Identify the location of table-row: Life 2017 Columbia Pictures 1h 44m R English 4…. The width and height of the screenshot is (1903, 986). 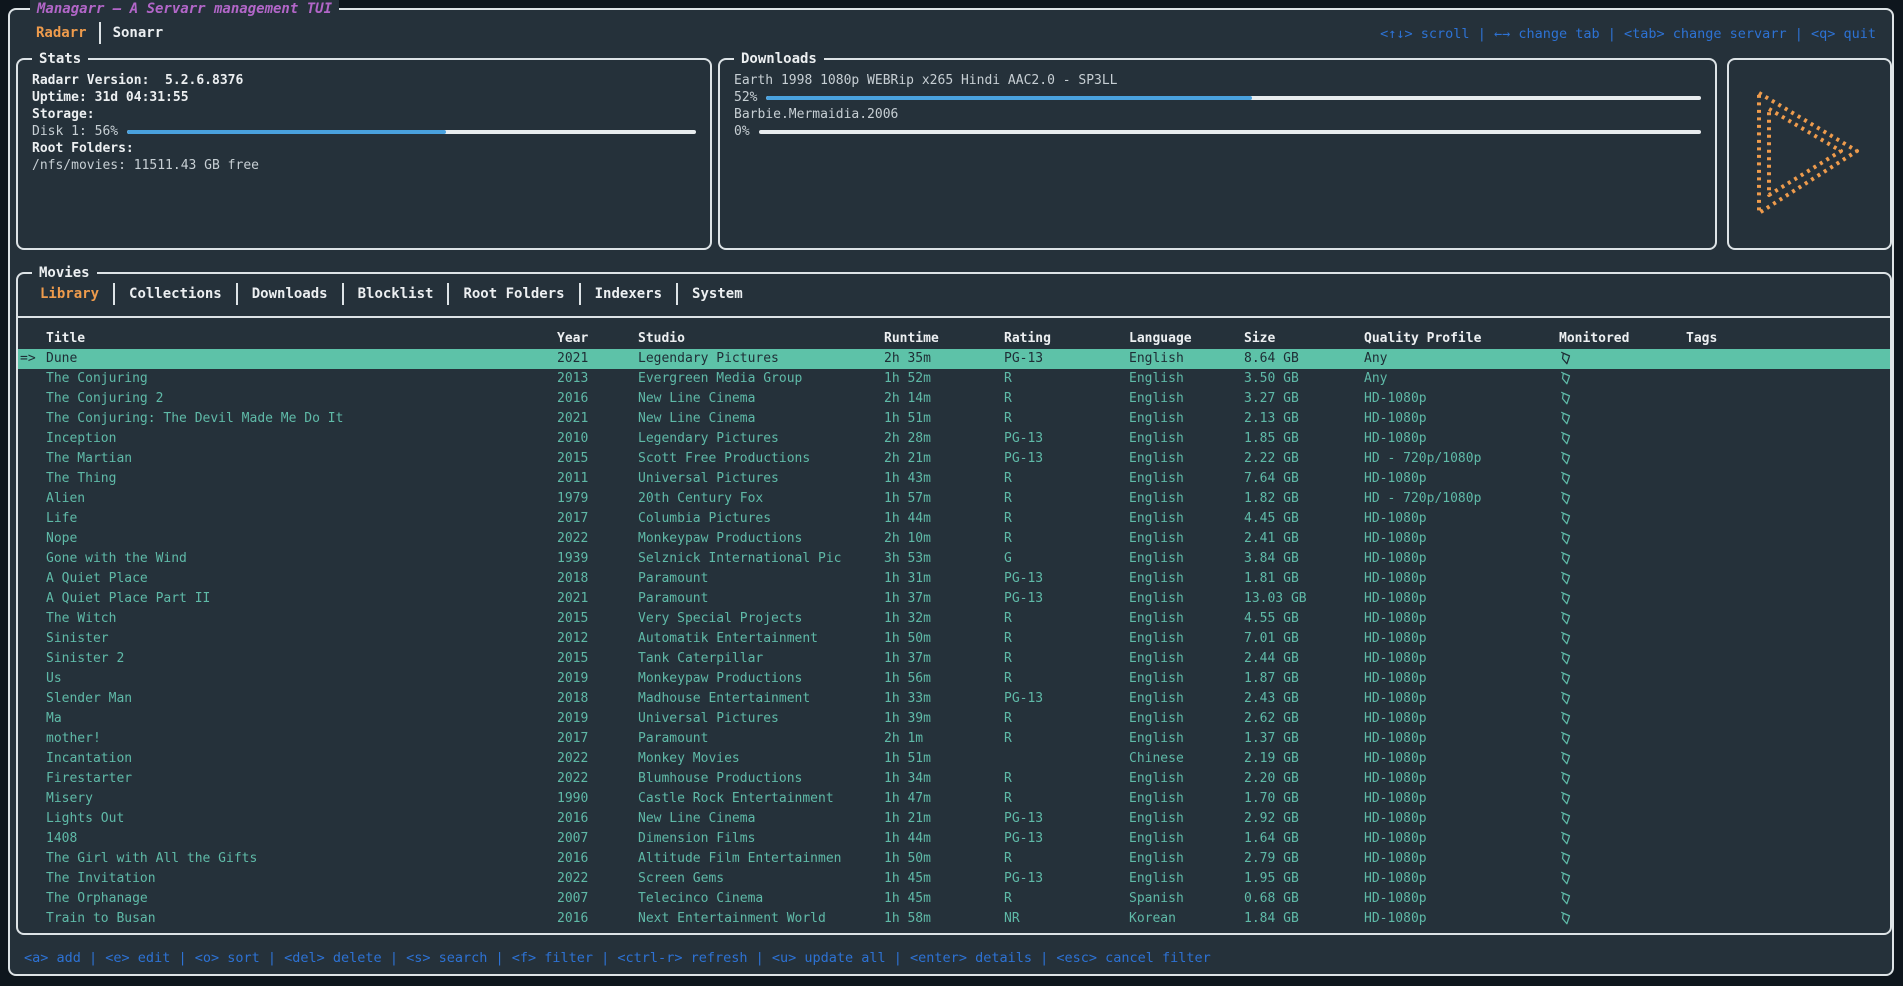
(954, 519).